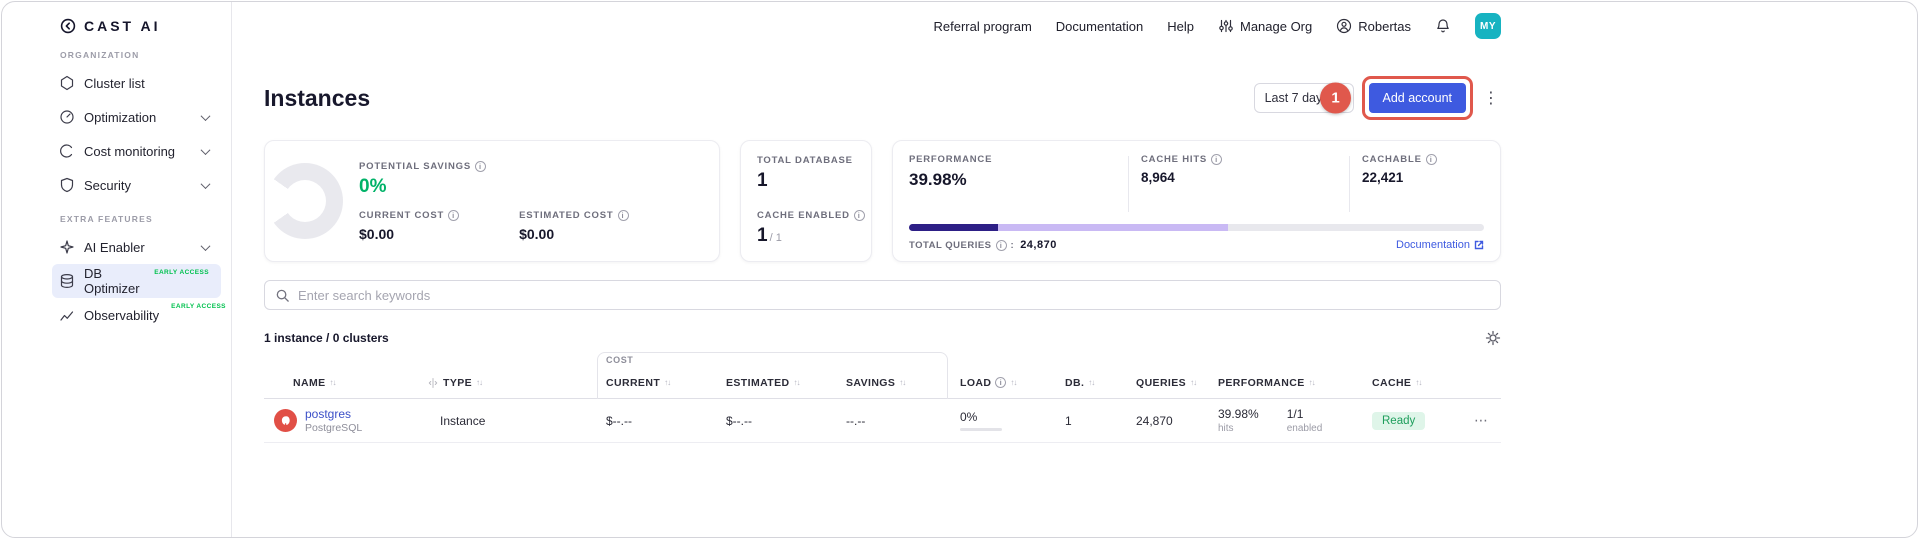  I want to click on nav-user-menu: Robertas, so click(1373, 26).